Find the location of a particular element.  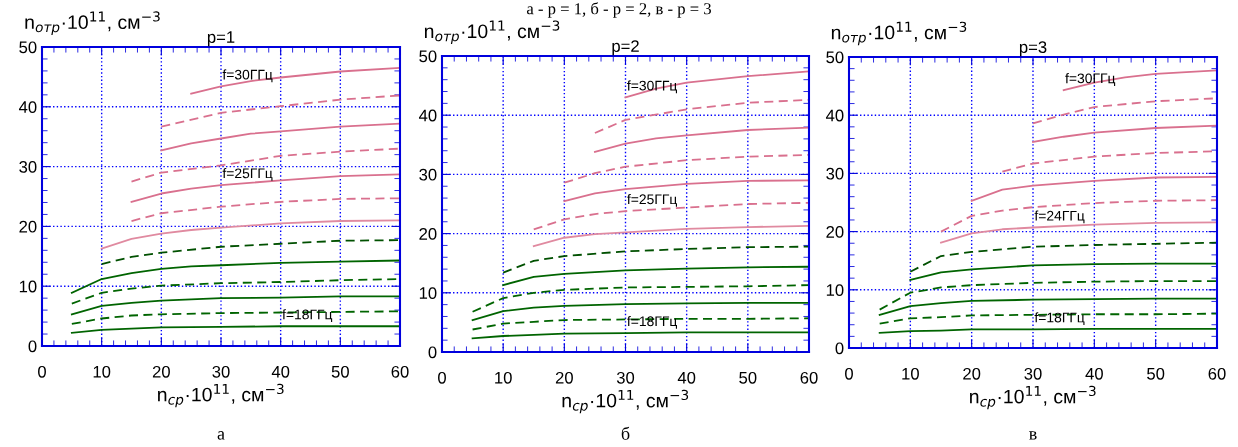

text: а - p = 1, б - p = 2, в - p = 3 is located at coordinates (618, 10).